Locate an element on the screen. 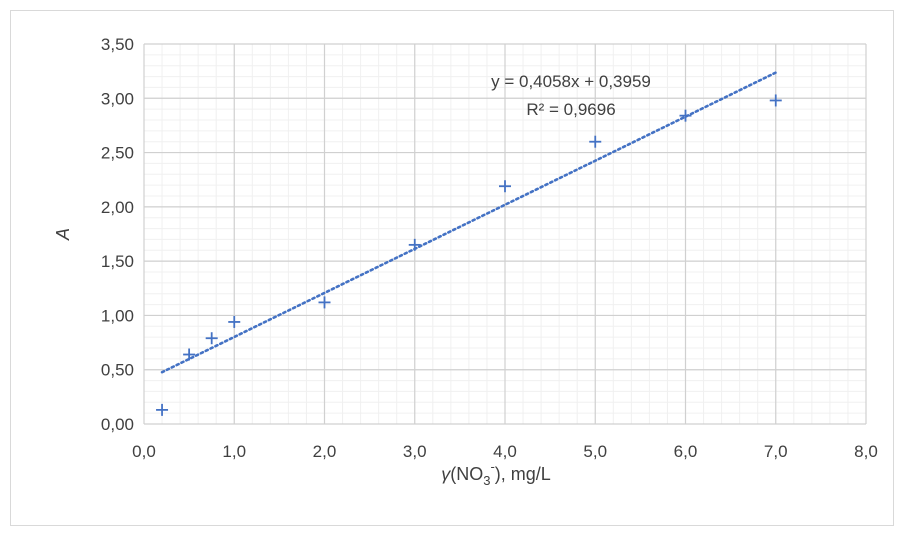 This screenshot has height=536, width=906. y-axis-title: A is located at coordinates (63, 234).